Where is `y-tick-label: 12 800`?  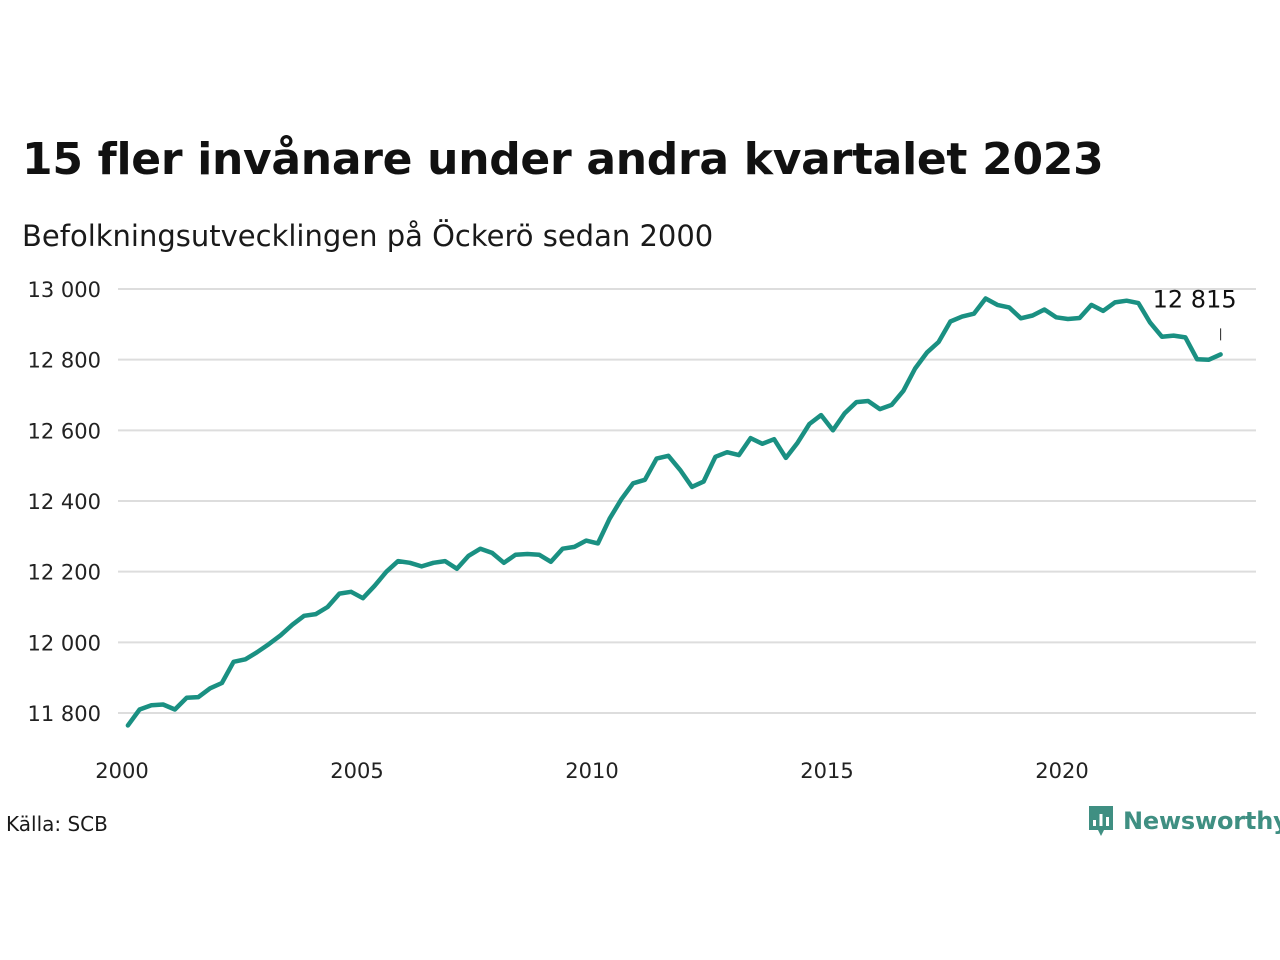 y-tick-label: 12 800 is located at coordinates (64, 361).